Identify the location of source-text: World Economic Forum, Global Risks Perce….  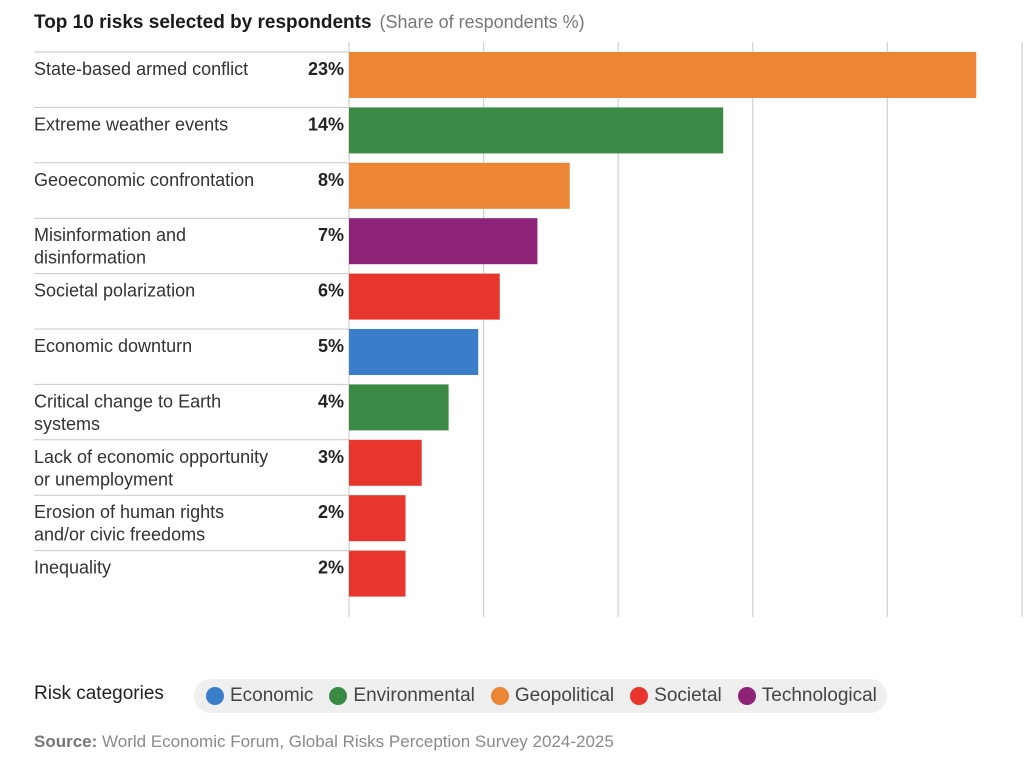
(358, 741).